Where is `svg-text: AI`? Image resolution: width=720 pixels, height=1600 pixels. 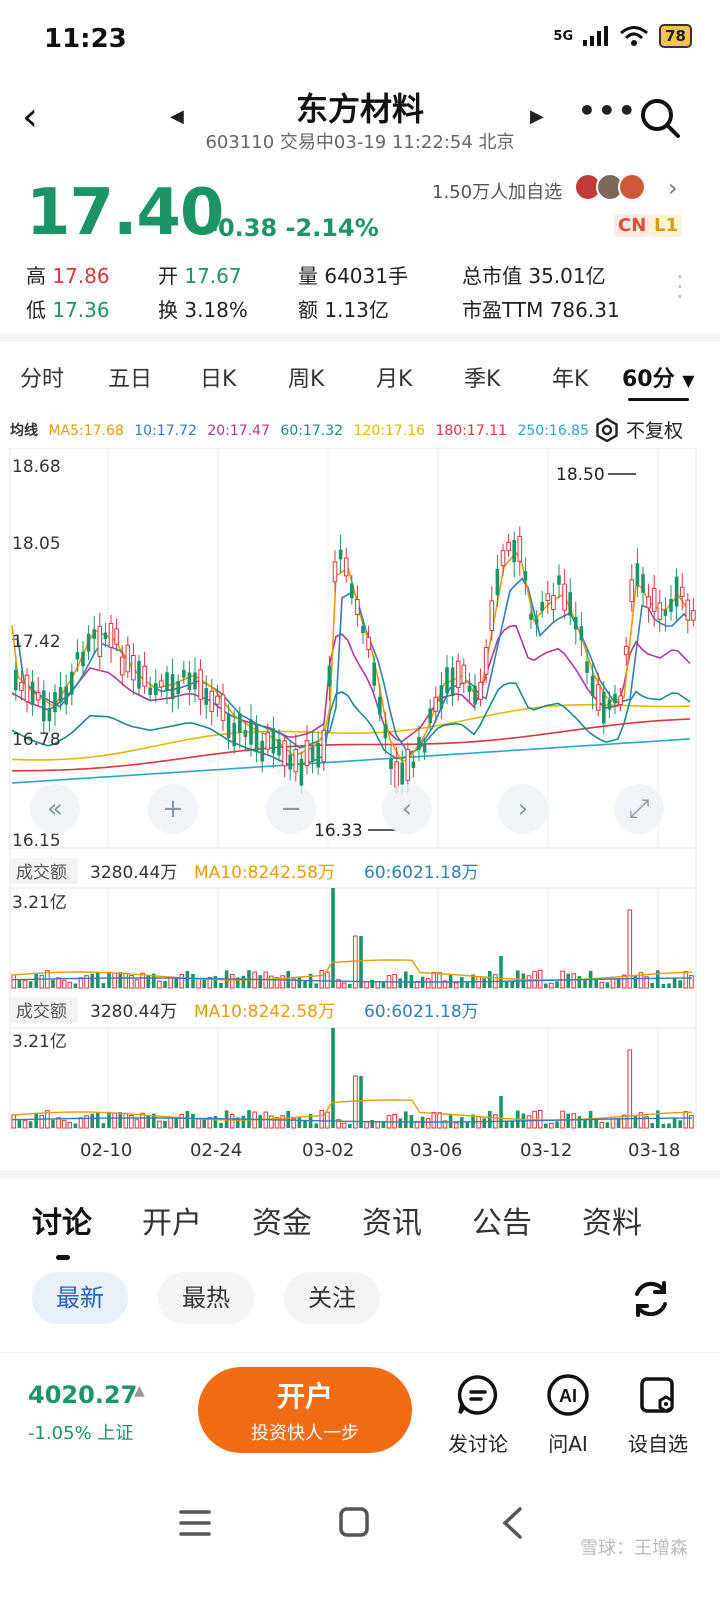
svg-text: AI is located at coordinates (568, 1396).